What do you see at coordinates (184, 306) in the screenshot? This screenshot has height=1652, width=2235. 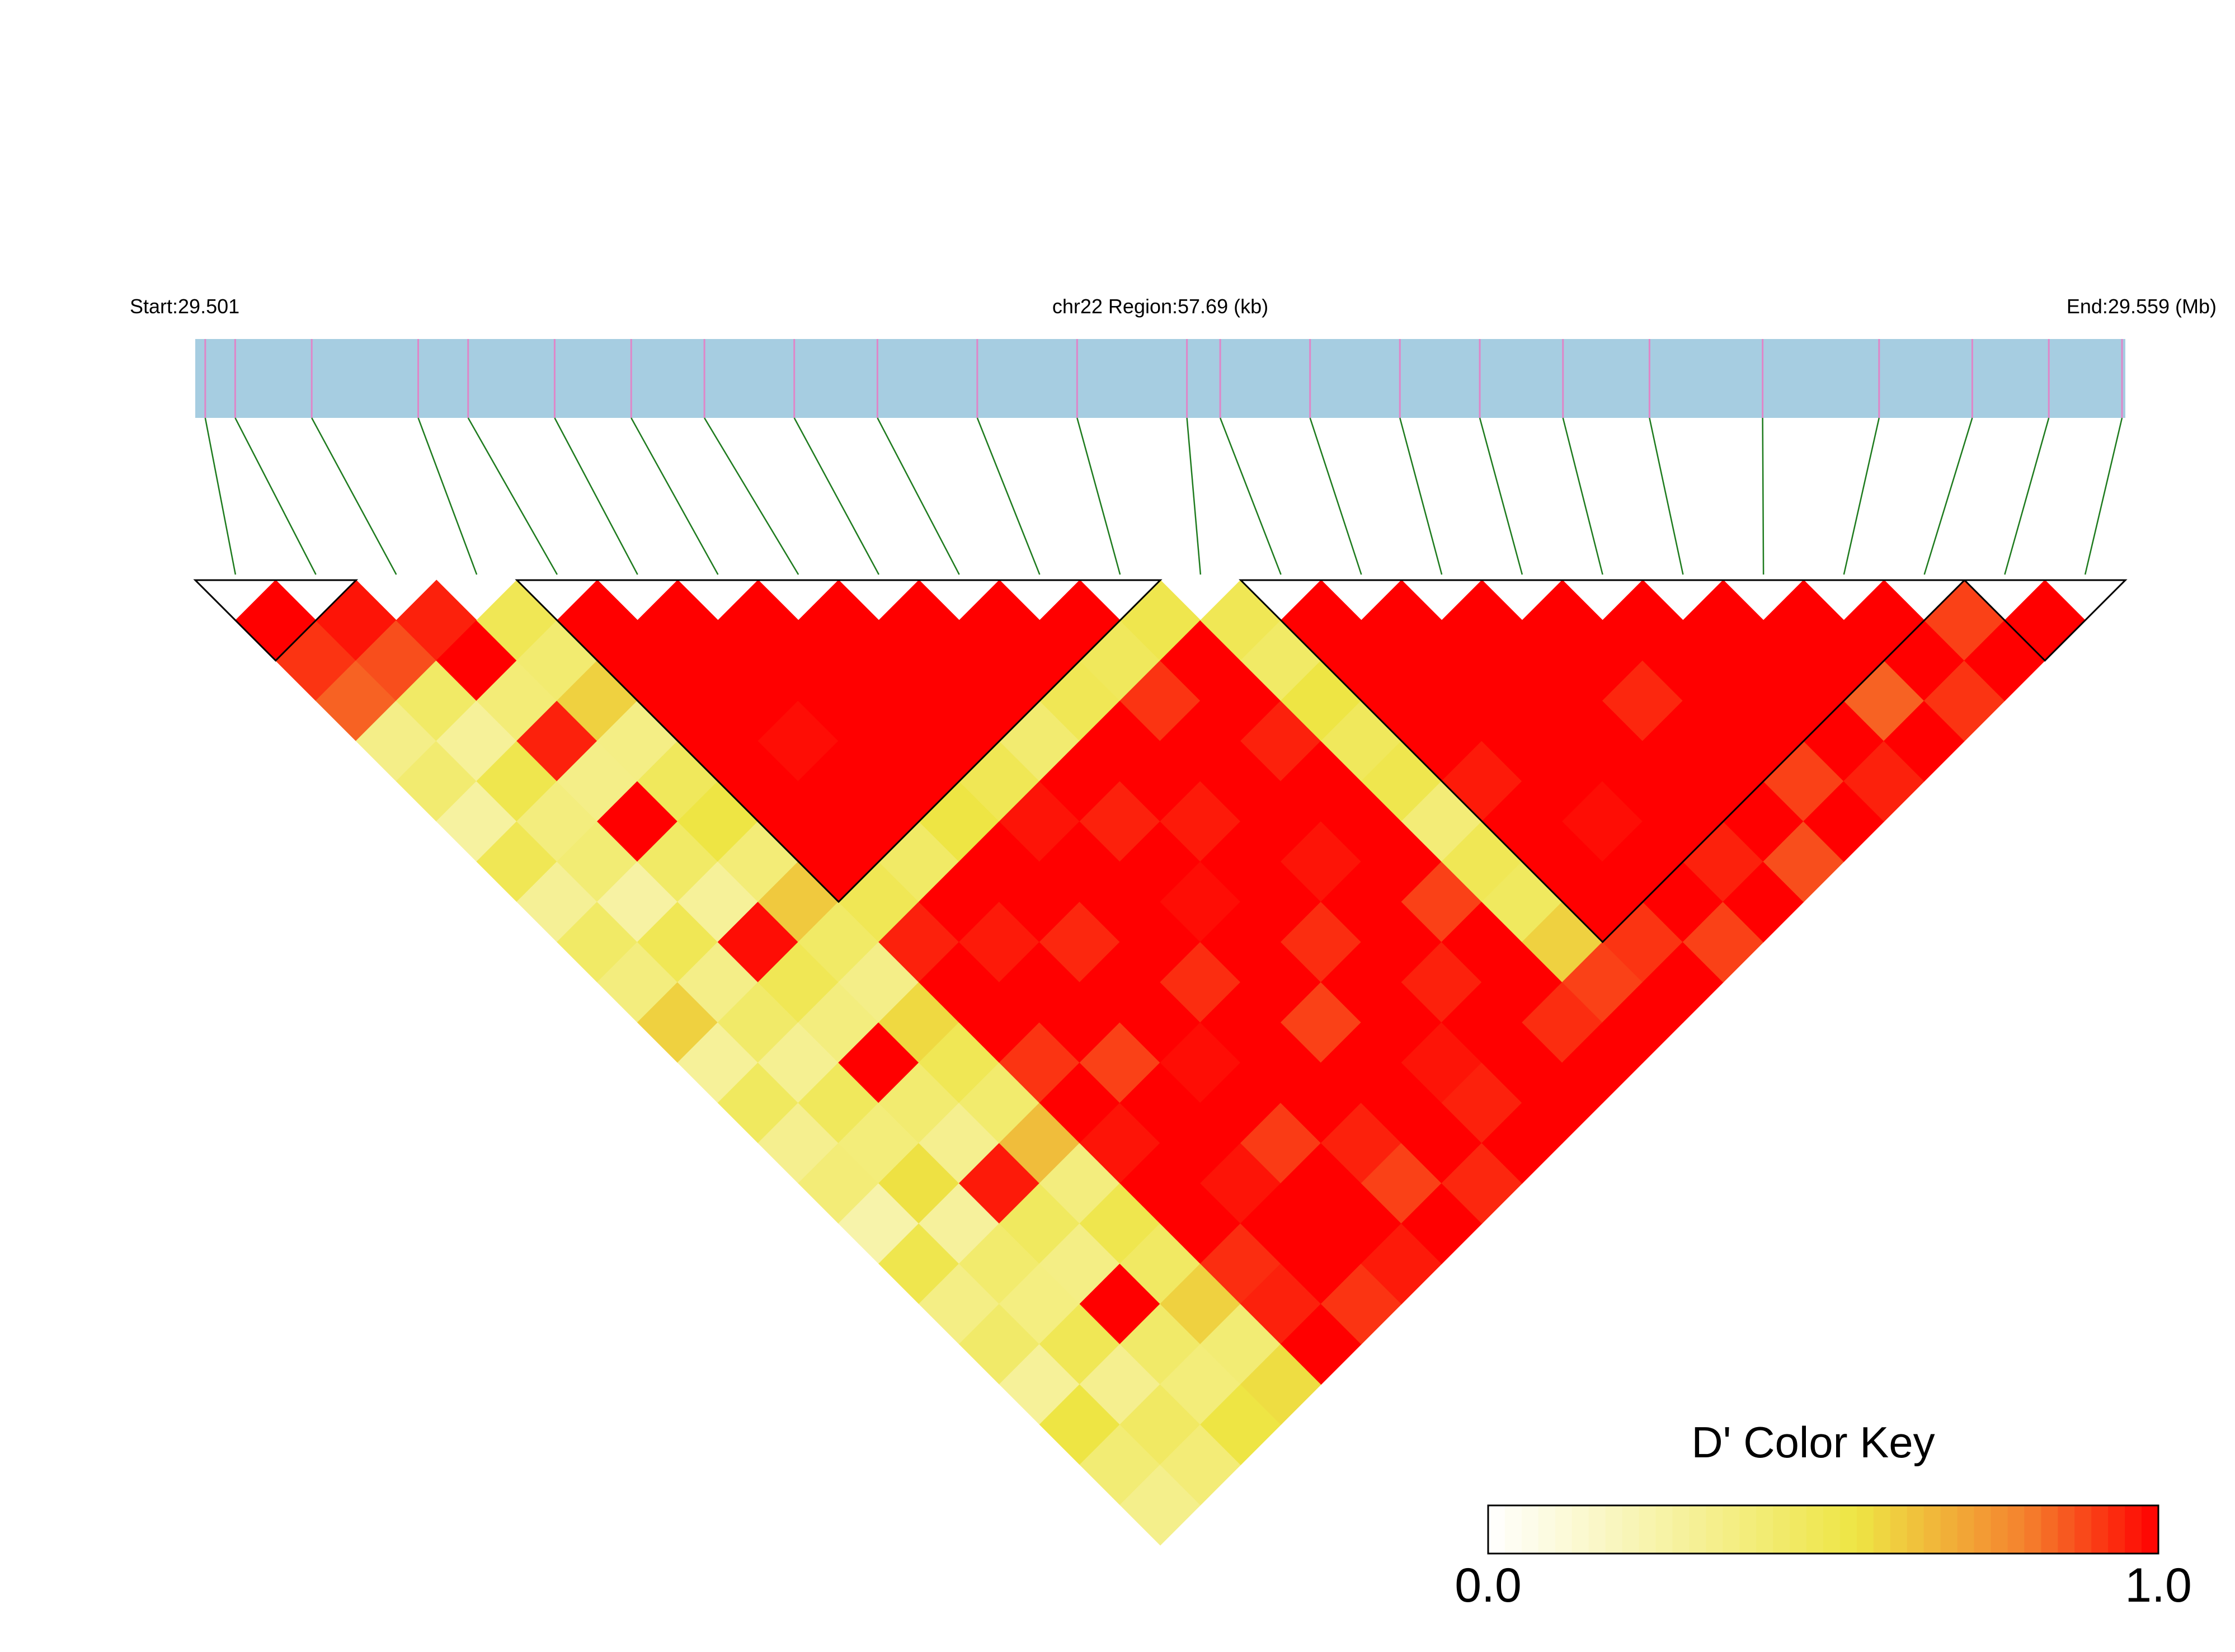 I see `start-label: Start:29.501` at bounding box center [184, 306].